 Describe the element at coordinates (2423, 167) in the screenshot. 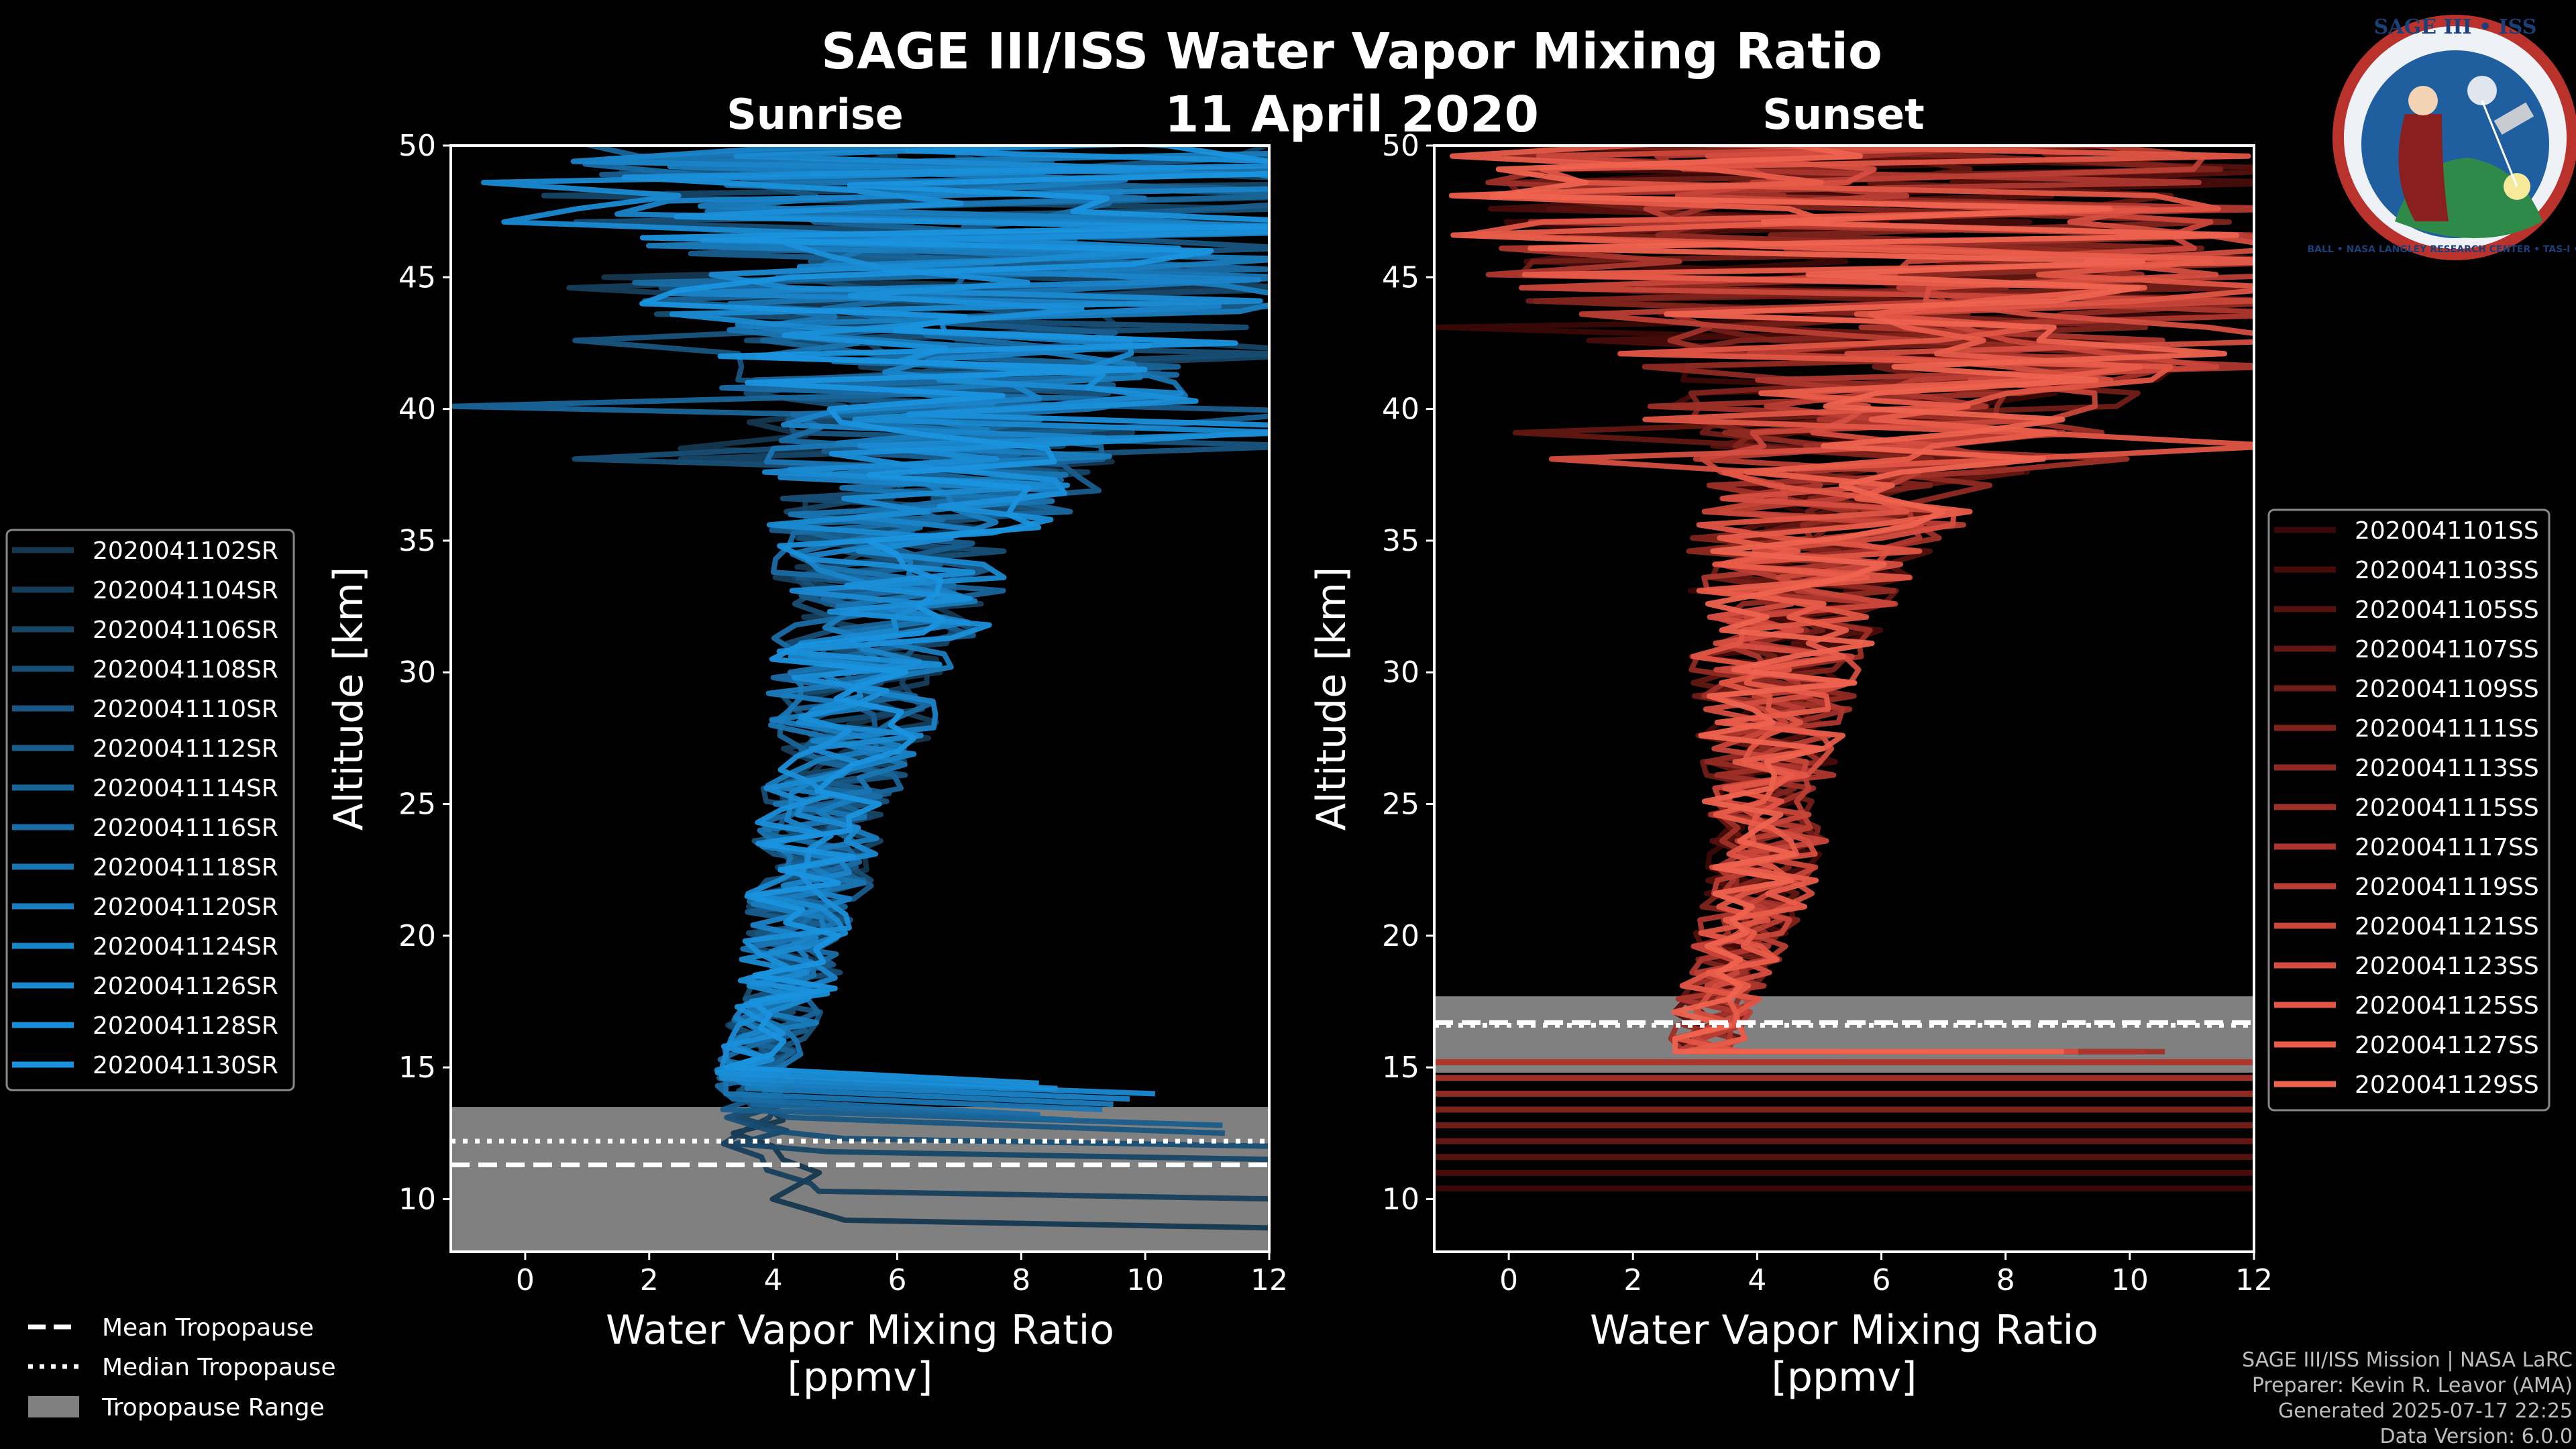

I see `logo-figure-robe` at that location.